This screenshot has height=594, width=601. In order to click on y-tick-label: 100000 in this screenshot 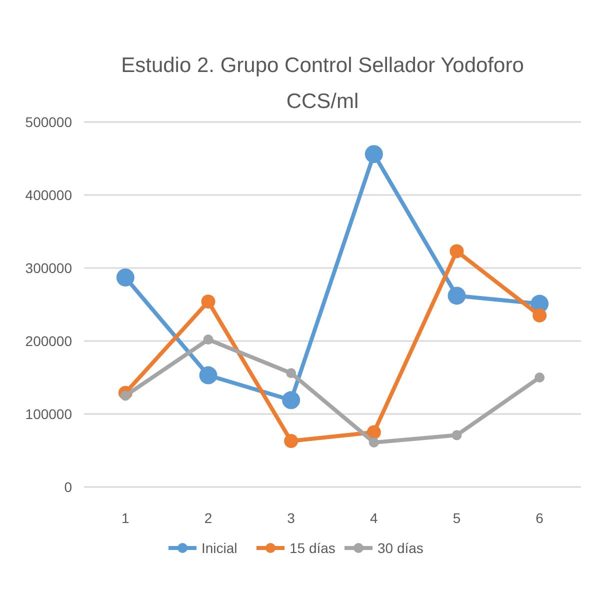, I will do `click(48, 414)`.